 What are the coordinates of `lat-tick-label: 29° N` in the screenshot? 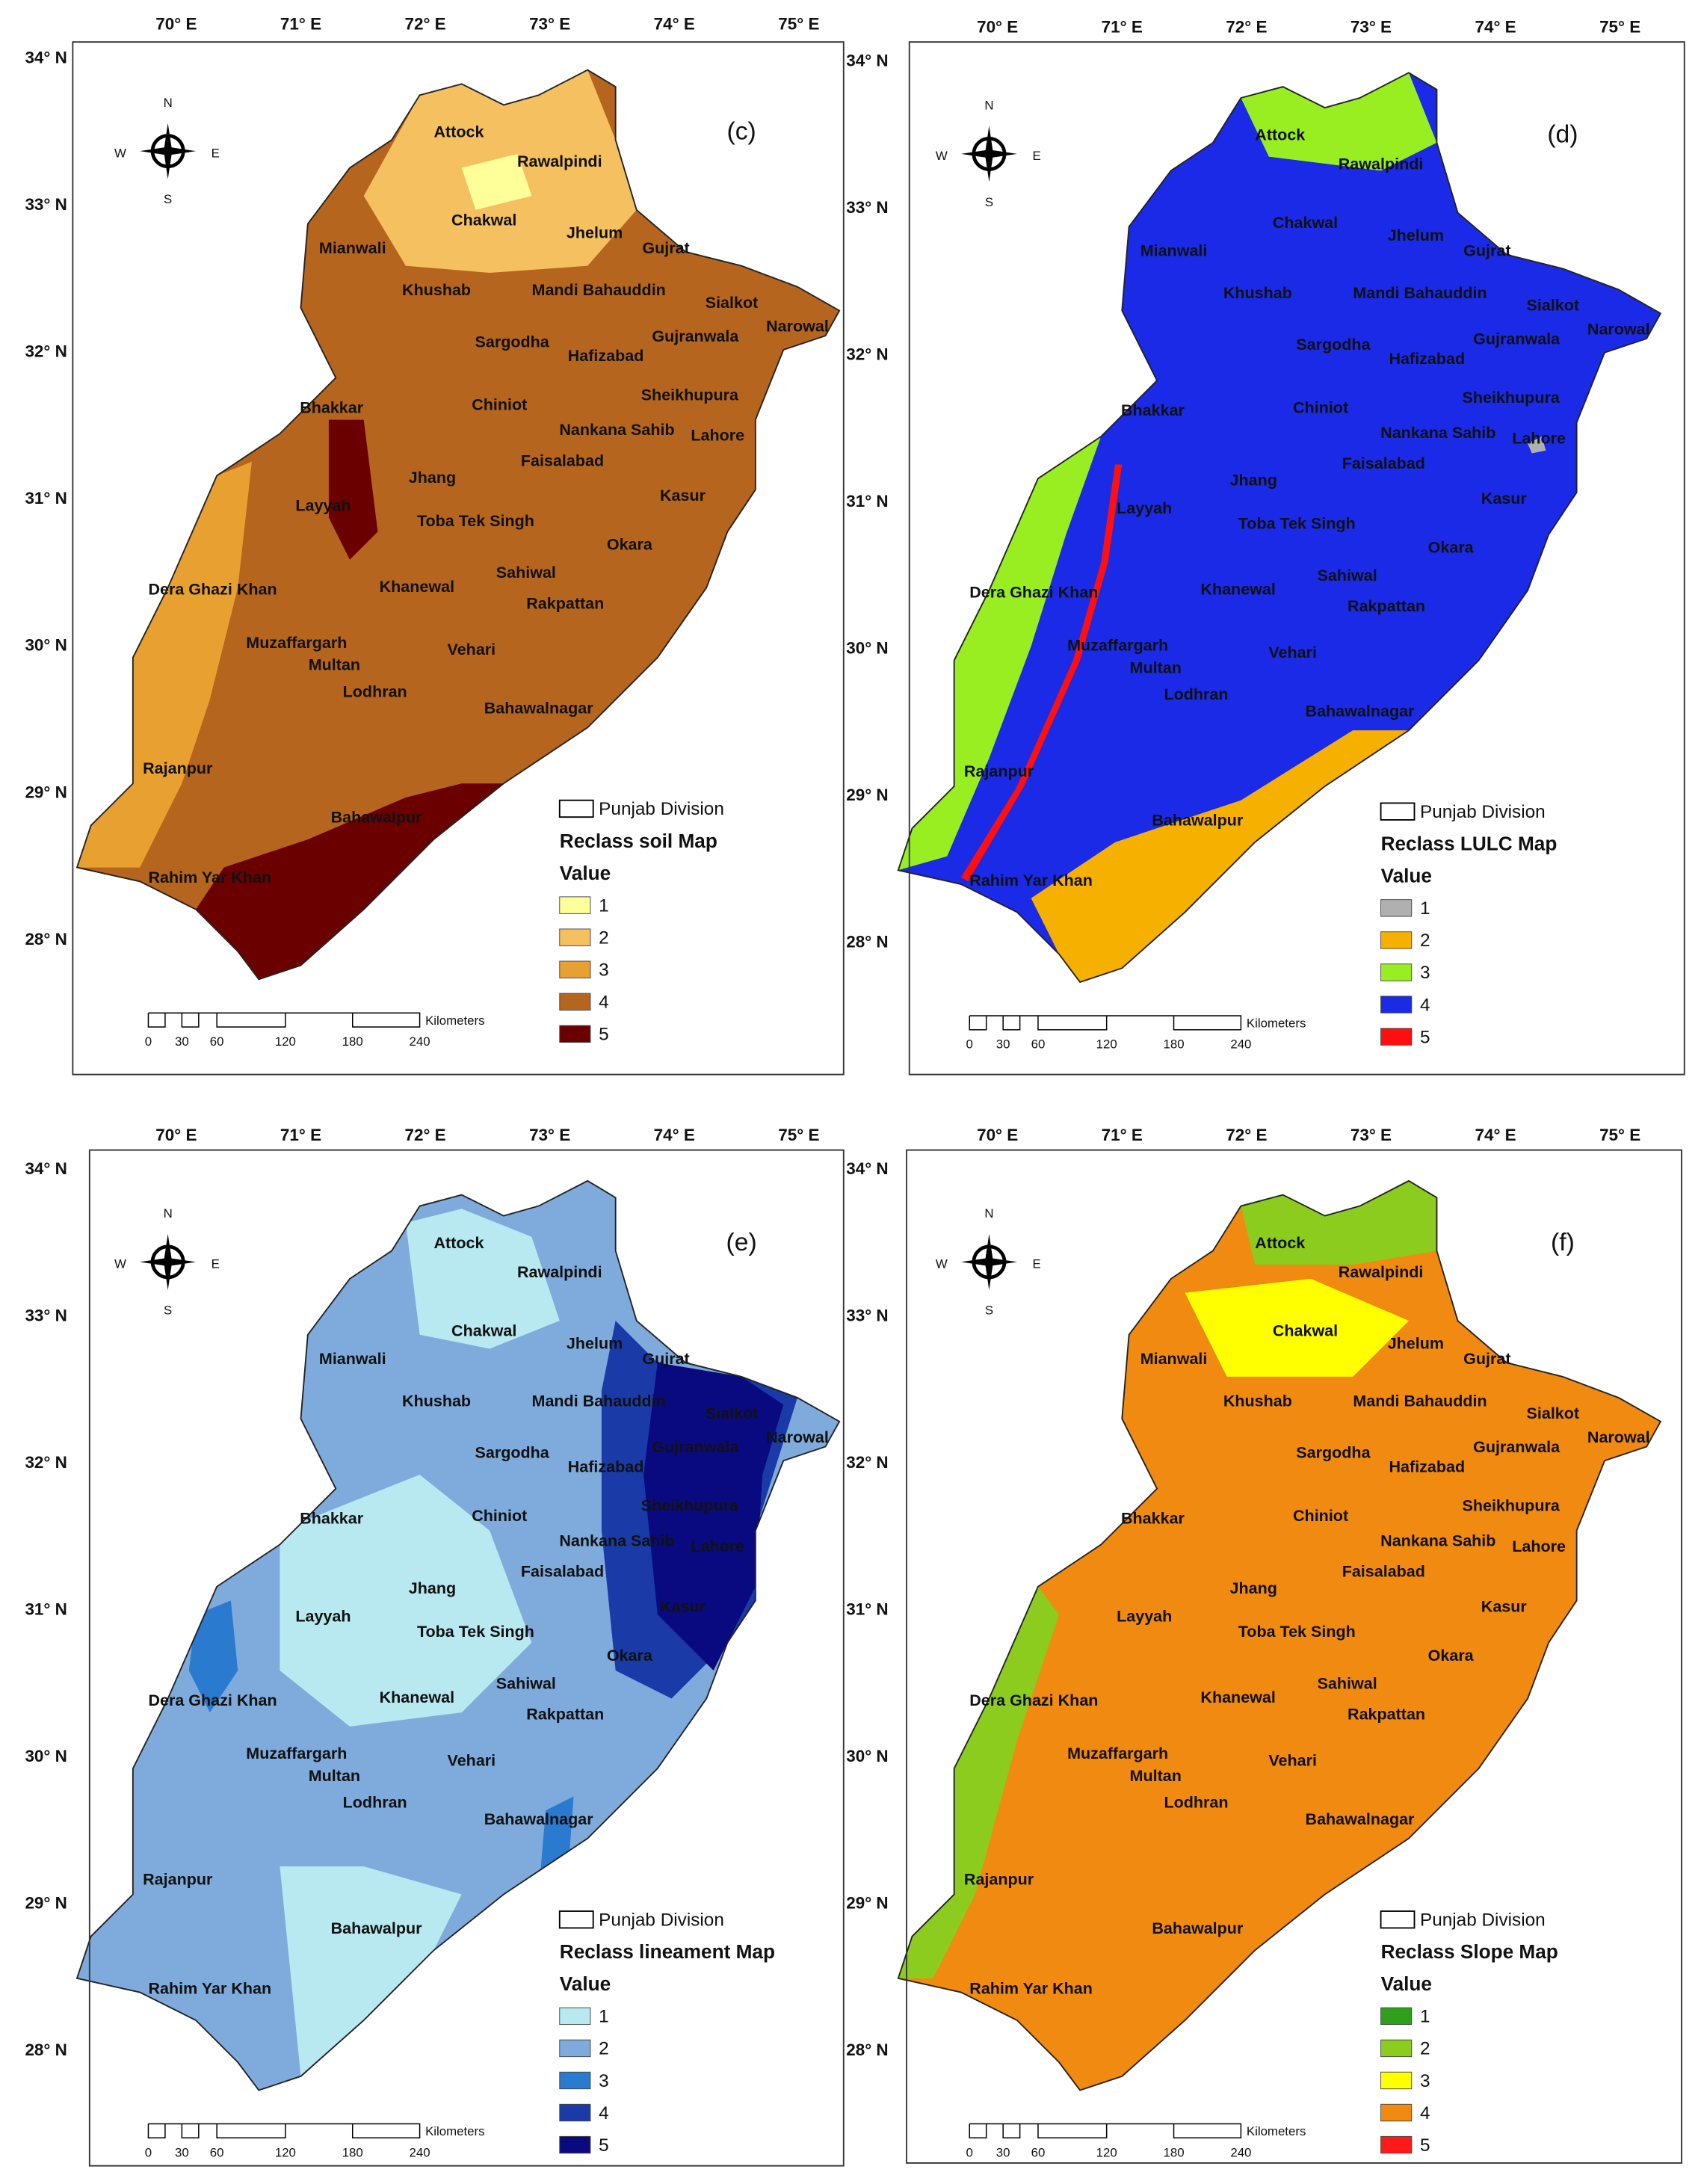 It's located at (867, 795).